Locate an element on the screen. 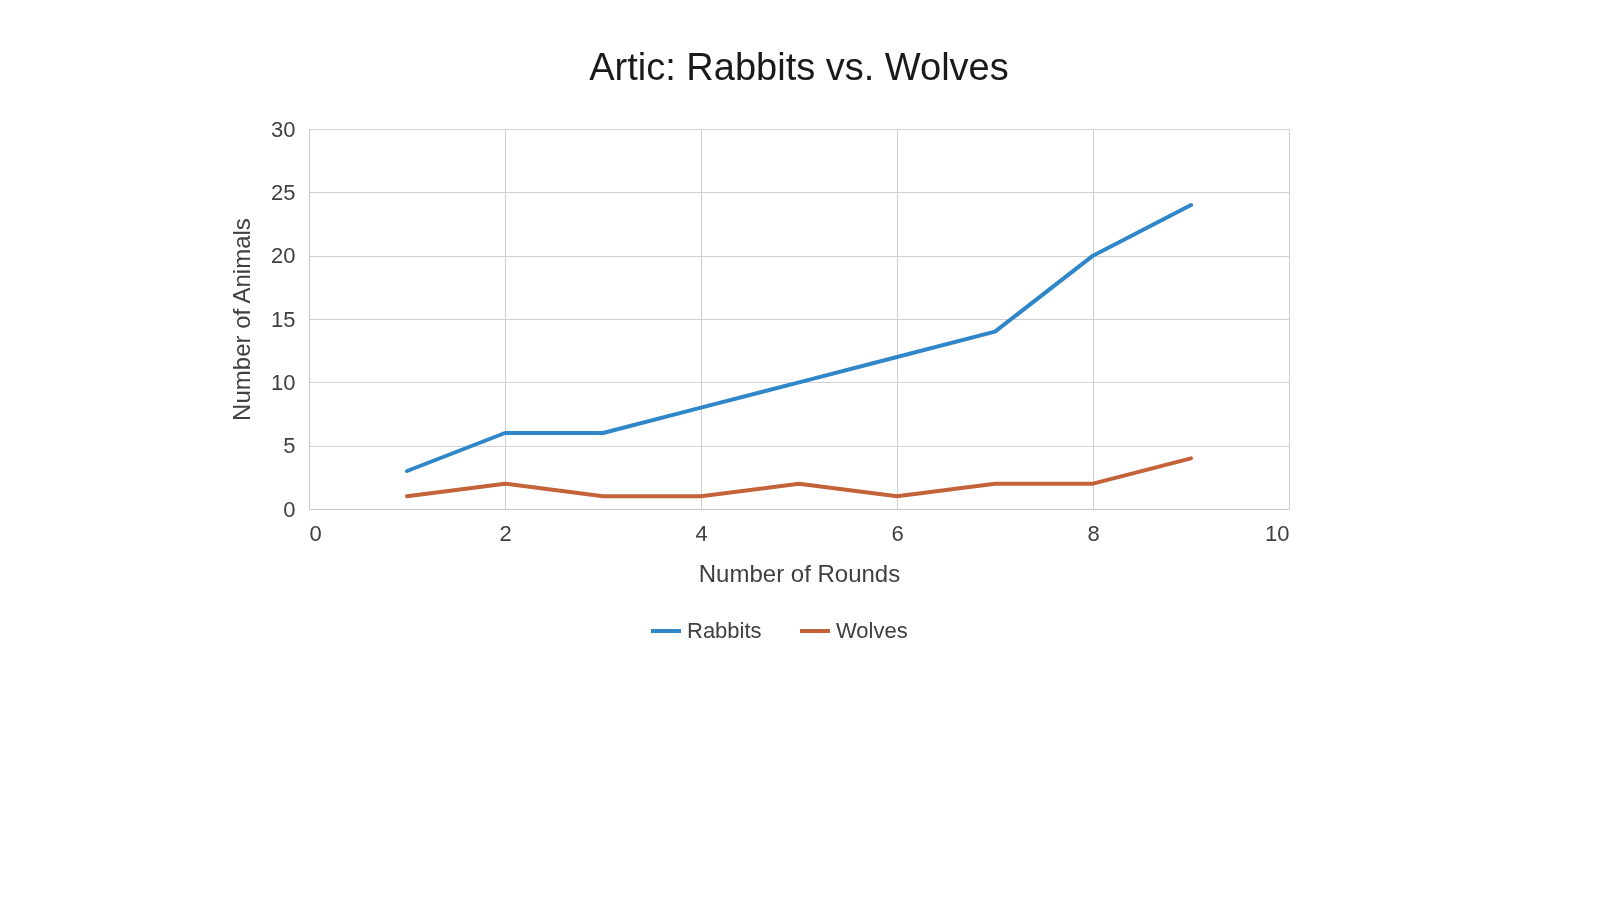 This screenshot has width=1600, height=900. x-tick-label: 2 is located at coordinates (505, 533).